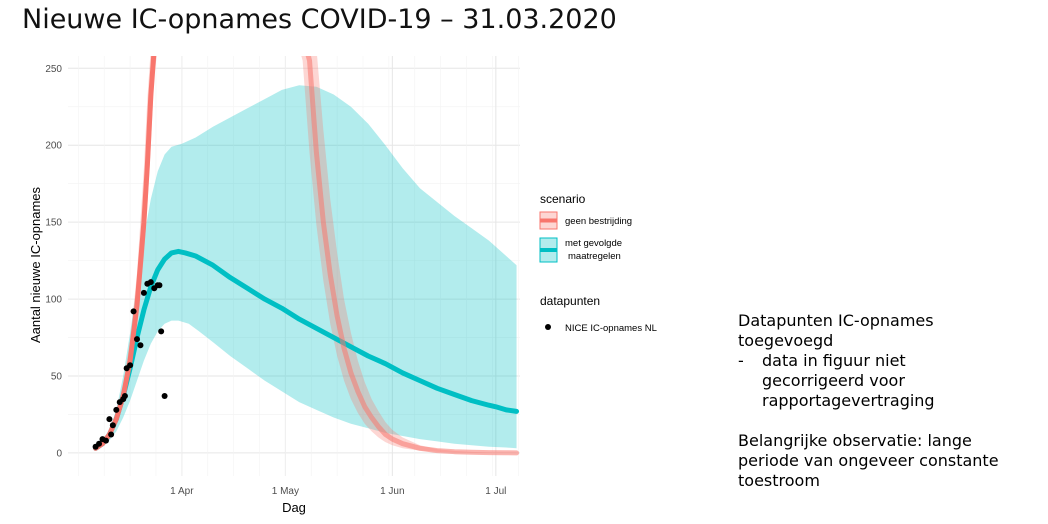 The height and width of the screenshot is (524, 1048). What do you see at coordinates (53, 146) in the screenshot?
I see `y-tick-label: 200` at bounding box center [53, 146].